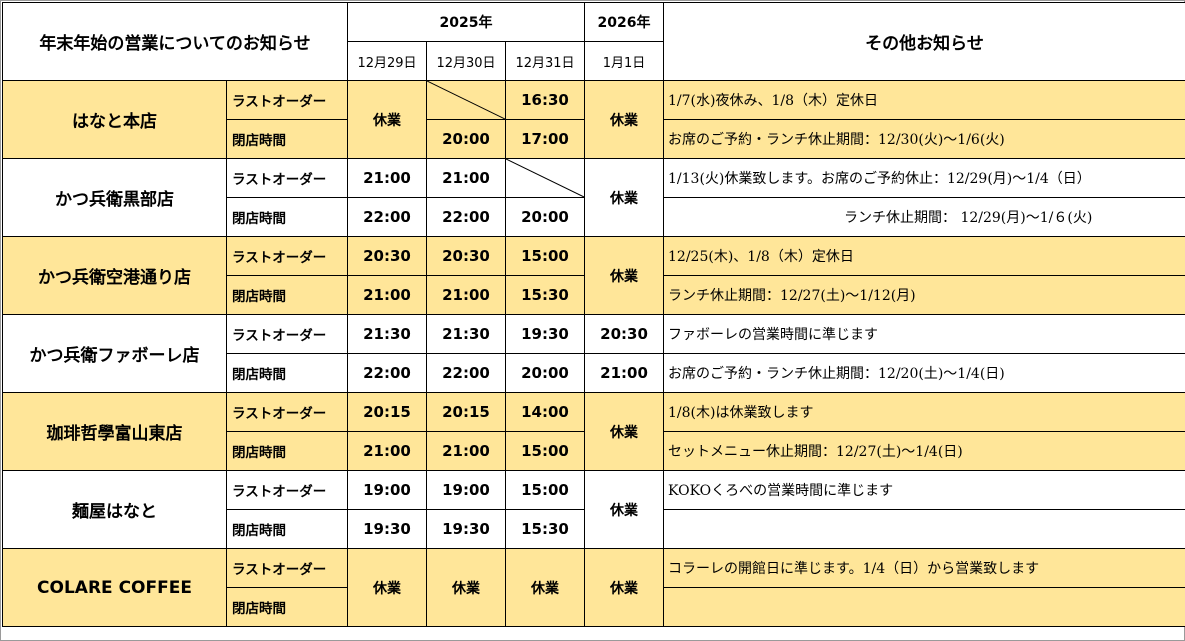  I want to click on store-name: 珈琲哲學富山東店, so click(114, 431).